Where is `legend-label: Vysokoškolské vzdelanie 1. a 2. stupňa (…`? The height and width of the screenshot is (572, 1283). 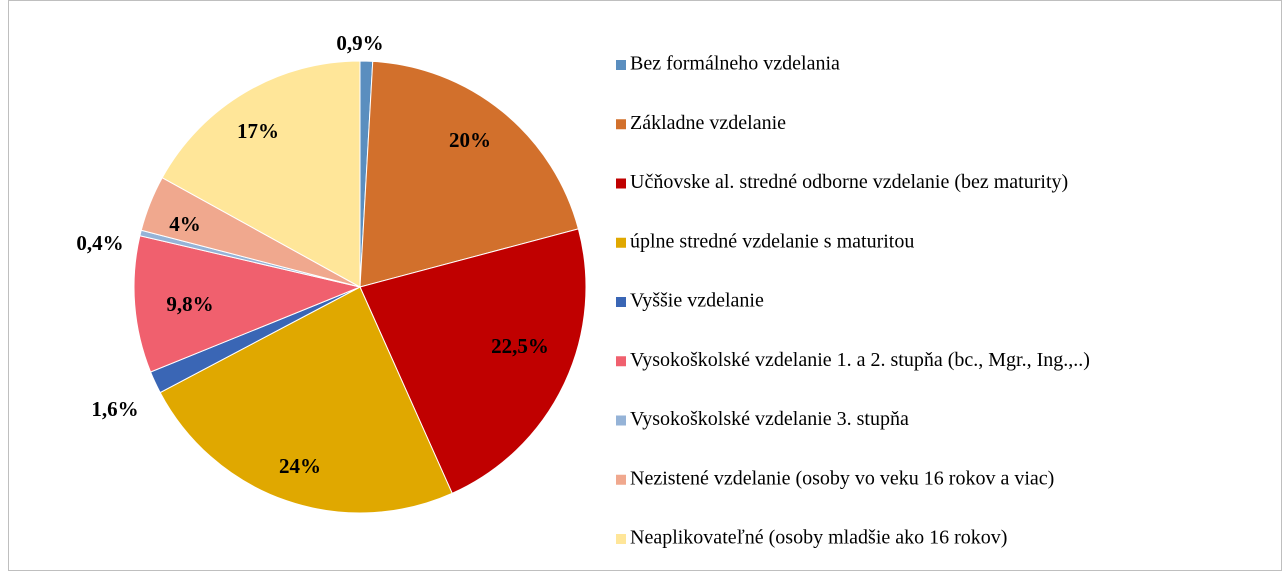 legend-label: Vysokoškolské vzdelanie 1. a 2. stupňa (… is located at coordinates (860, 360).